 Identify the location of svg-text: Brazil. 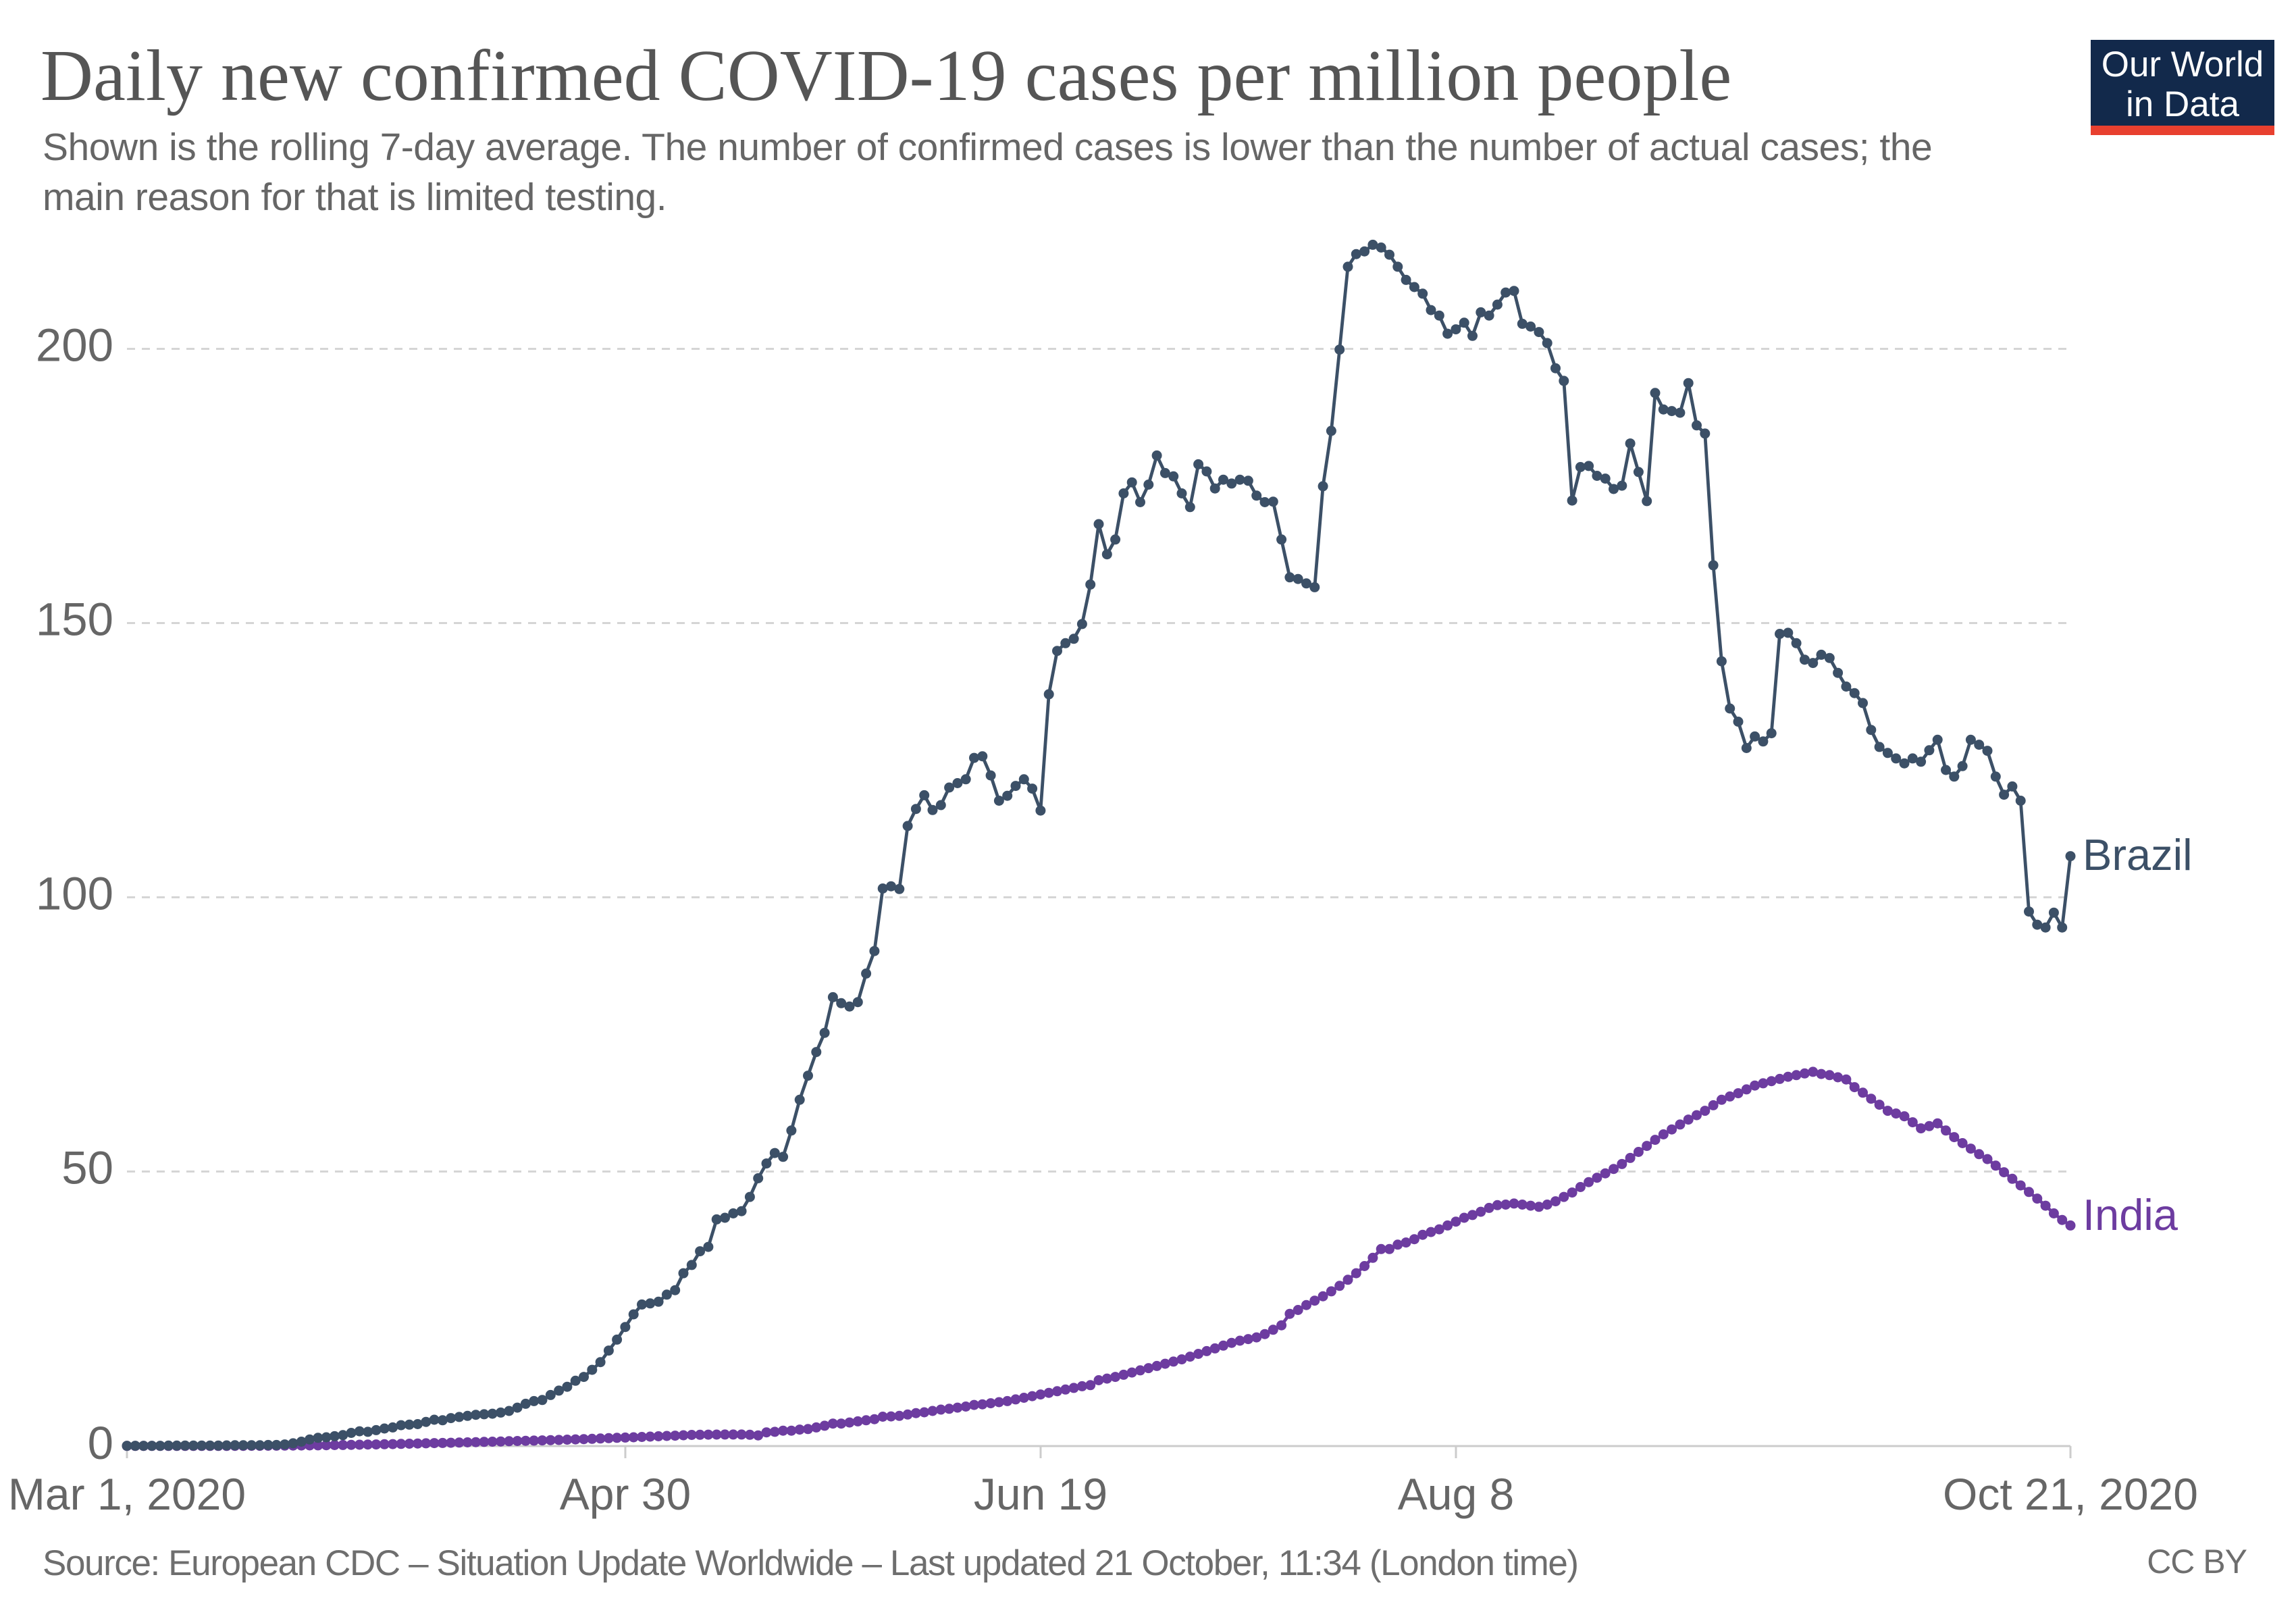
(2138, 854).